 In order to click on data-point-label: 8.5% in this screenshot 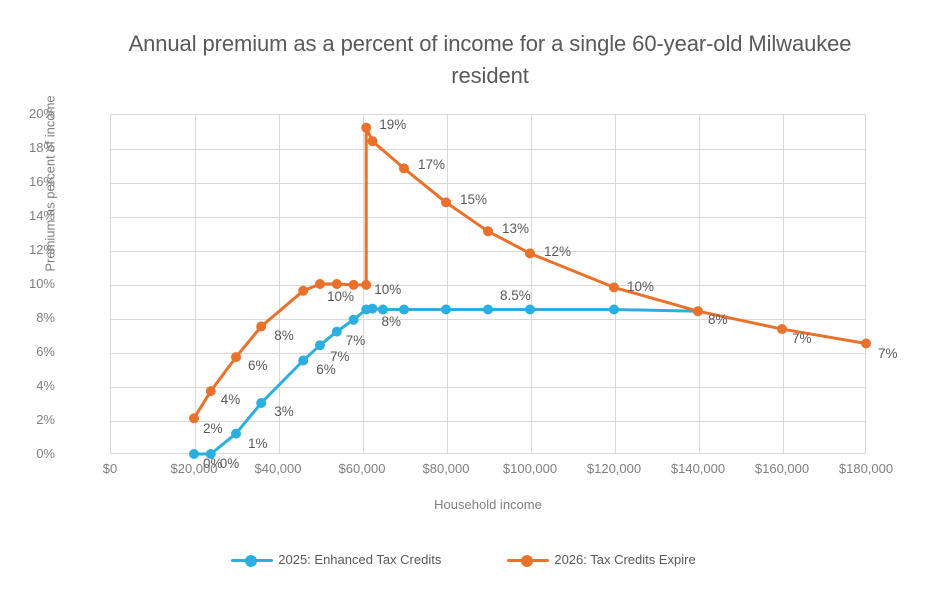, I will do `click(515, 295)`.